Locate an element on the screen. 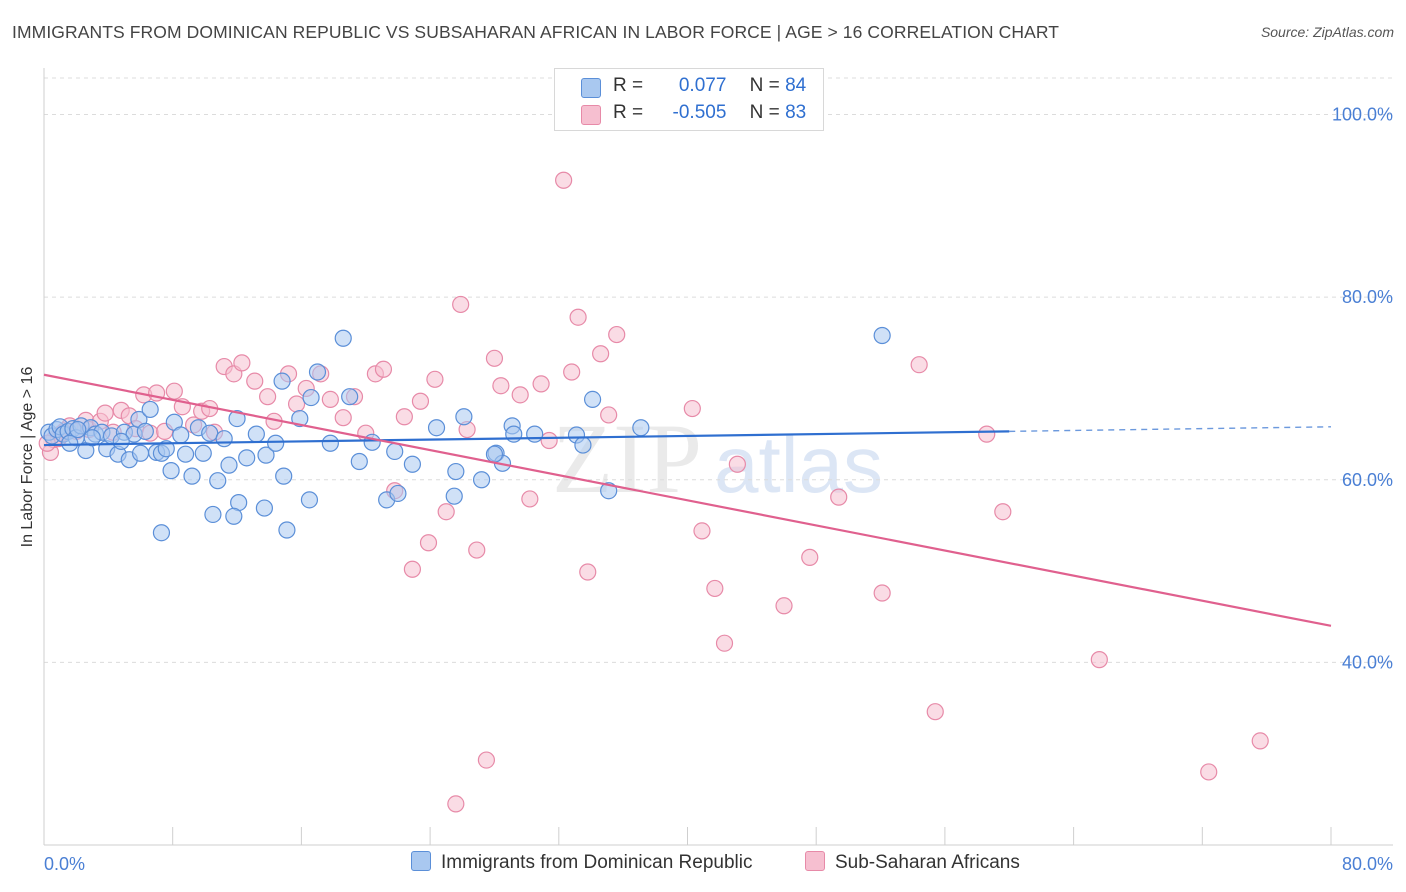 The image size is (1406, 892). correlation-legend: R = 0.077 N = 84 R = -0.505 N = 83 is located at coordinates (689, 99).